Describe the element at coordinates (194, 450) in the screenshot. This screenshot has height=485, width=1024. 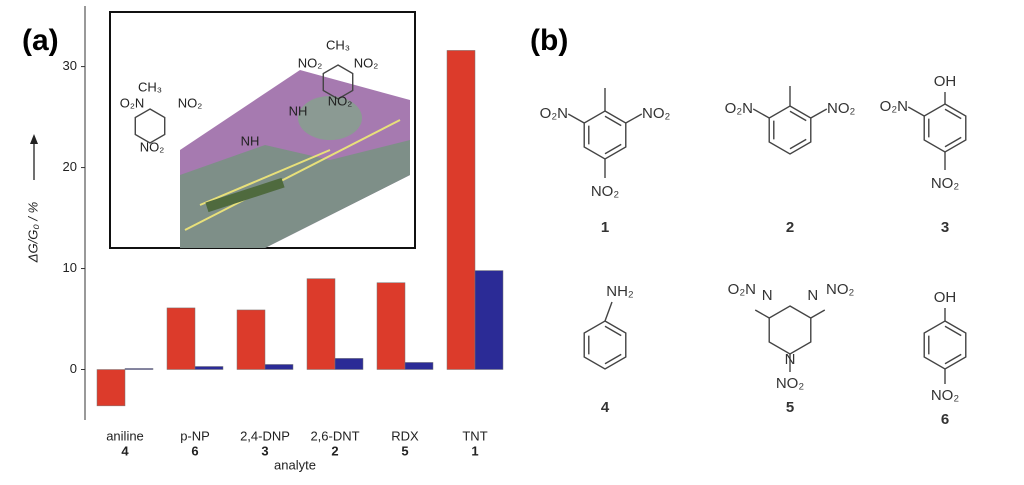
I see `x-tick-number: 6` at that location.